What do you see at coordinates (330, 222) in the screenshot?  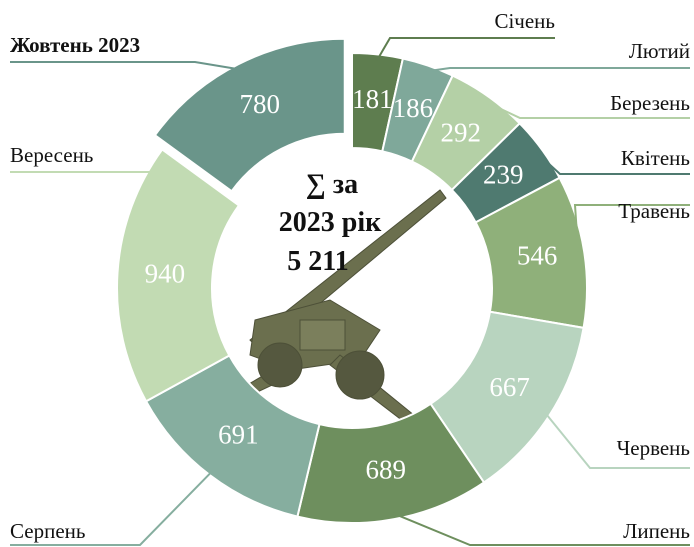 I see `center-text: 2023 рік` at bounding box center [330, 222].